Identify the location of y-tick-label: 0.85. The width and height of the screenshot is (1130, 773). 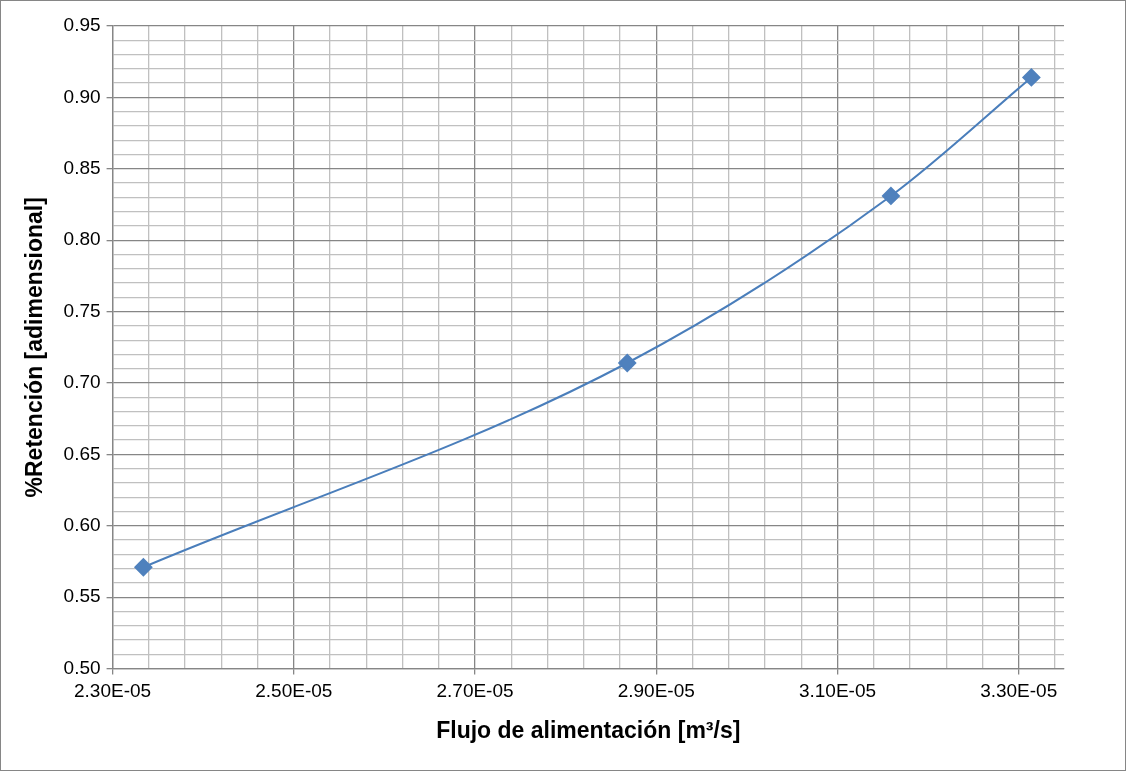
(82, 168).